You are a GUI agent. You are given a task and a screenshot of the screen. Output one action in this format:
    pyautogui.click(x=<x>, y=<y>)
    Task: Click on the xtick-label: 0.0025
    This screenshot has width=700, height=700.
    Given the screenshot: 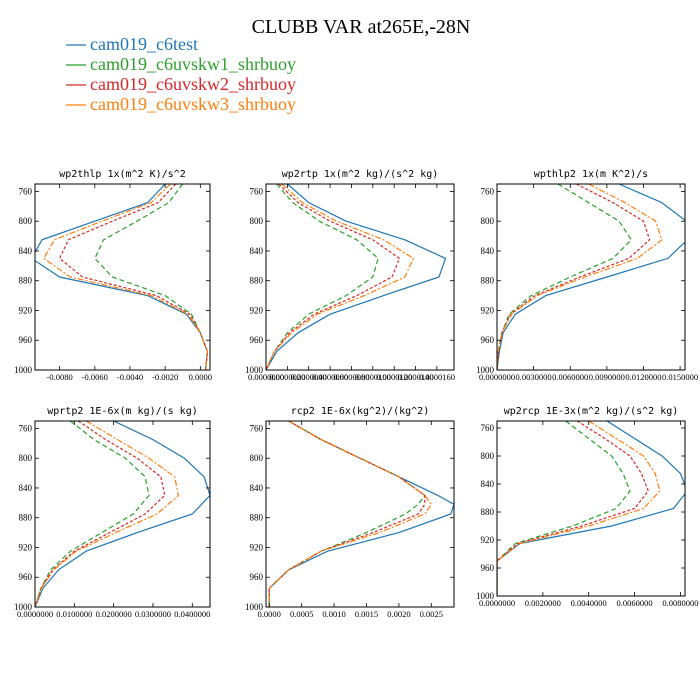 What is the action you would take?
    pyautogui.click(x=431, y=614)
    